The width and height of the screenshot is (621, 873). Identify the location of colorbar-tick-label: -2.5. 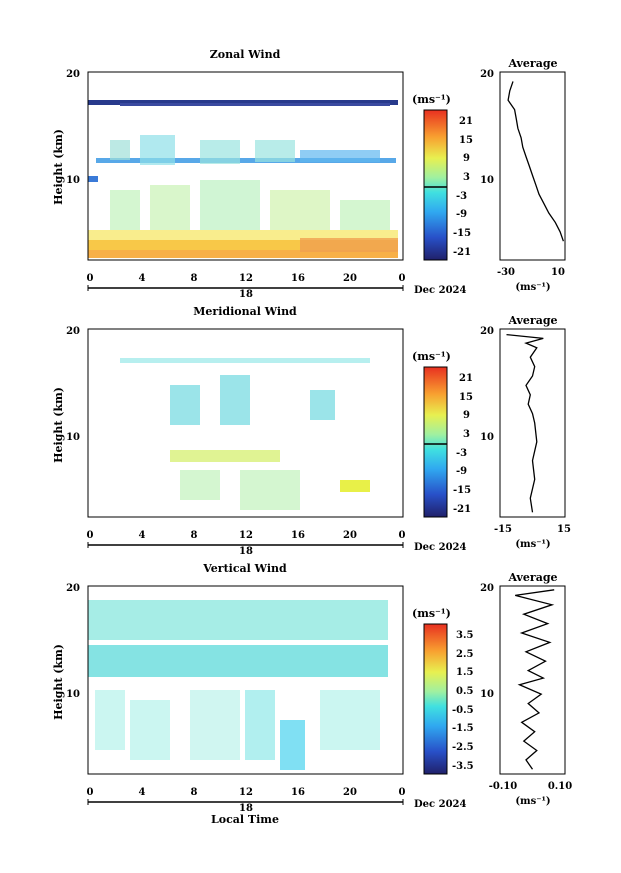
(463, 747).